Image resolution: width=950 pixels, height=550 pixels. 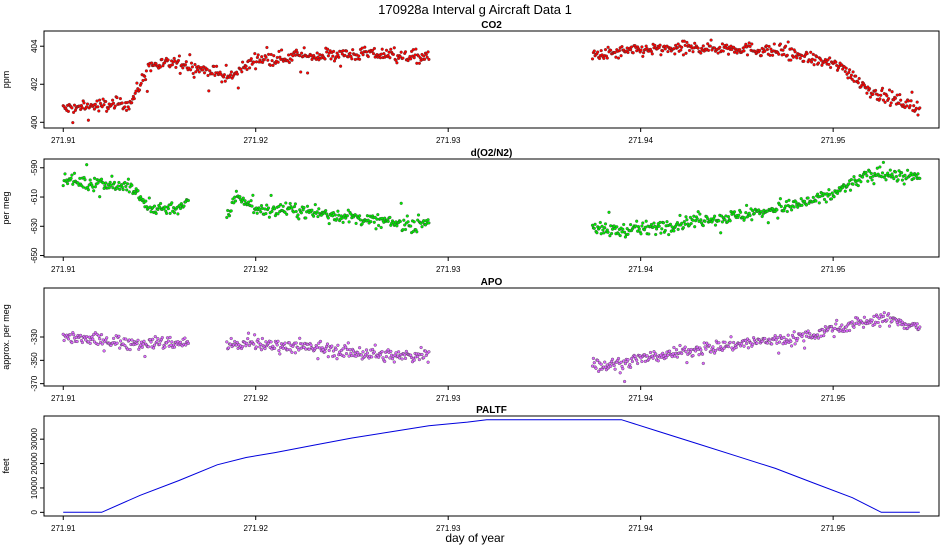 What do you see at coordinates (34, 46) in the screenshot?
I see `y-tick-label: 404` at bounding box center [34, 46].